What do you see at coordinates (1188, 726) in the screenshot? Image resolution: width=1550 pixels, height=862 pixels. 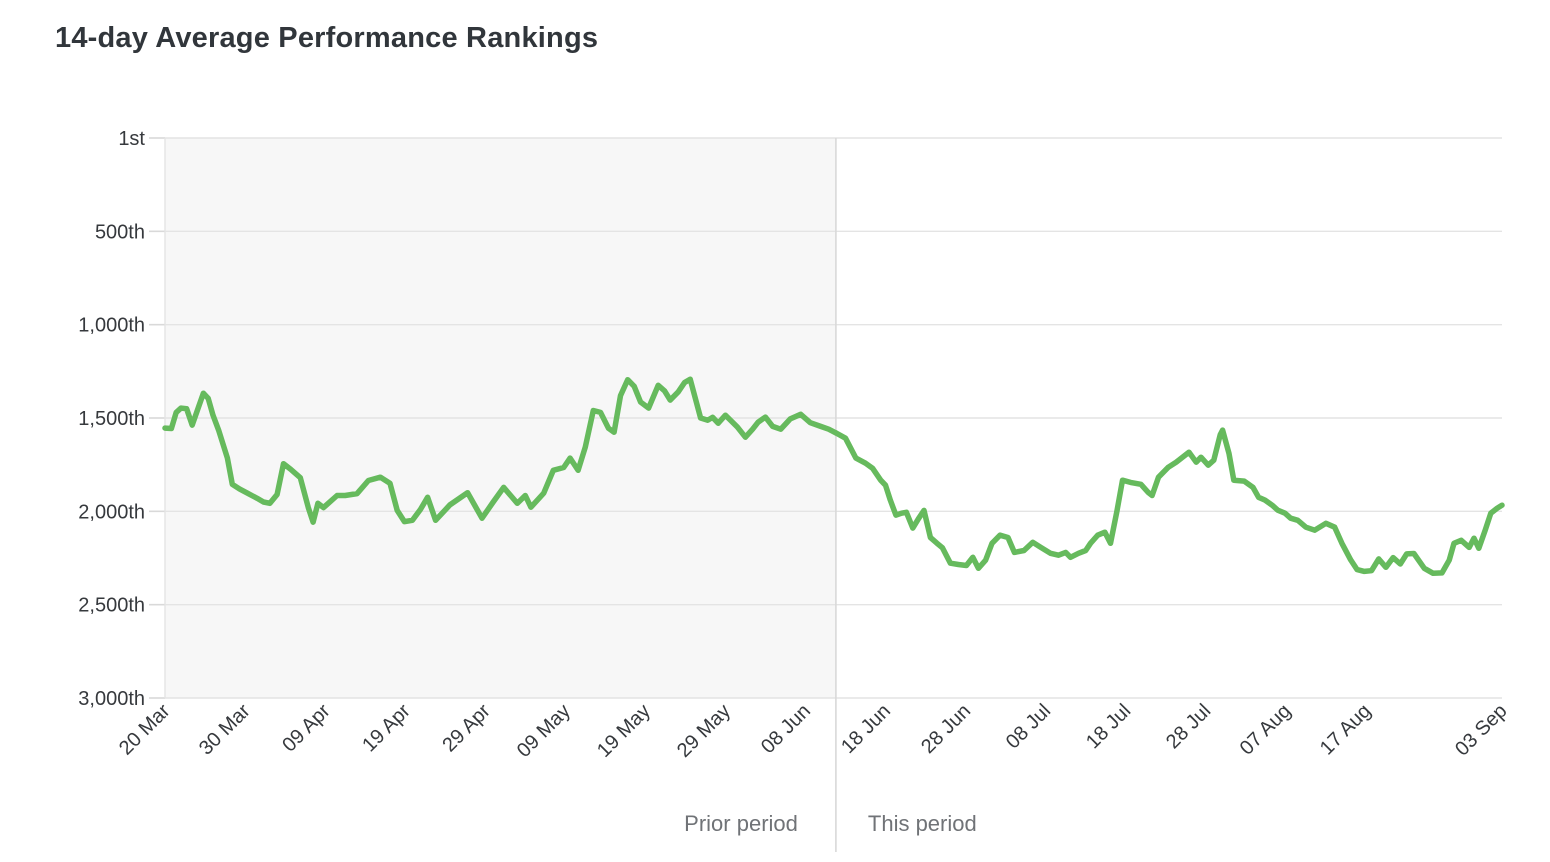 I see `x-axis-label: 28 Jul` at bounding box center [1188, 726].